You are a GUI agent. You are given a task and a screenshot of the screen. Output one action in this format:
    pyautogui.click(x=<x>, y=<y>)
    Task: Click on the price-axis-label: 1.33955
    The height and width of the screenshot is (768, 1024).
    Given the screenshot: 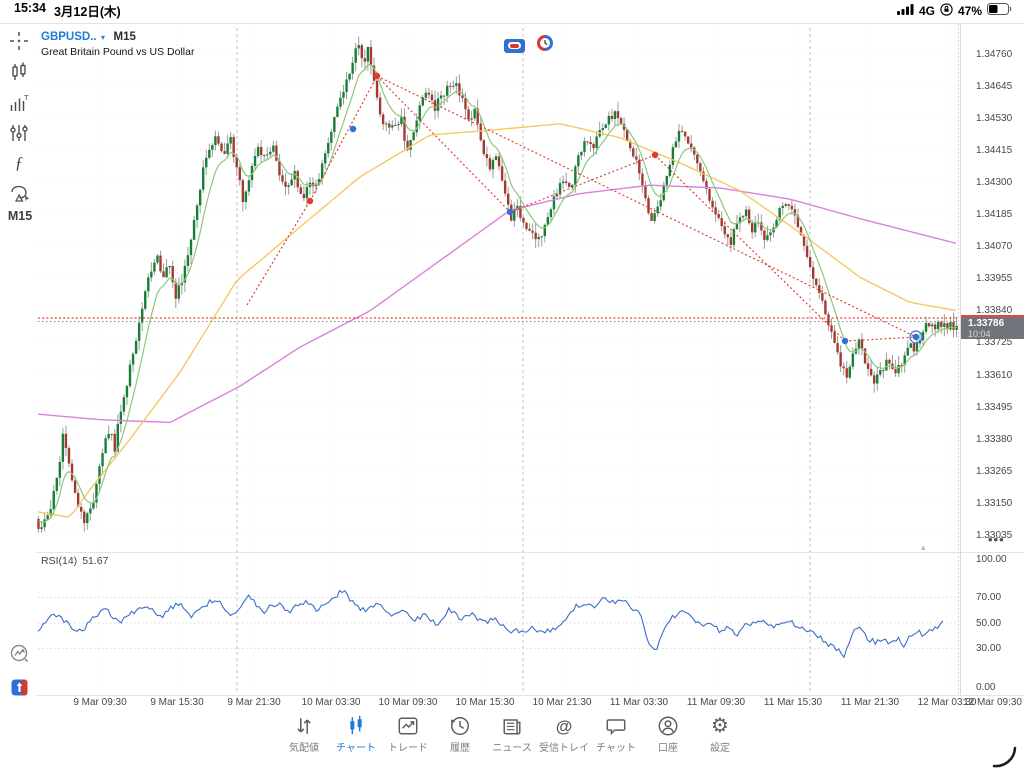 What is the action you would take?
    pyautogui.click(x=994, y=279)
    